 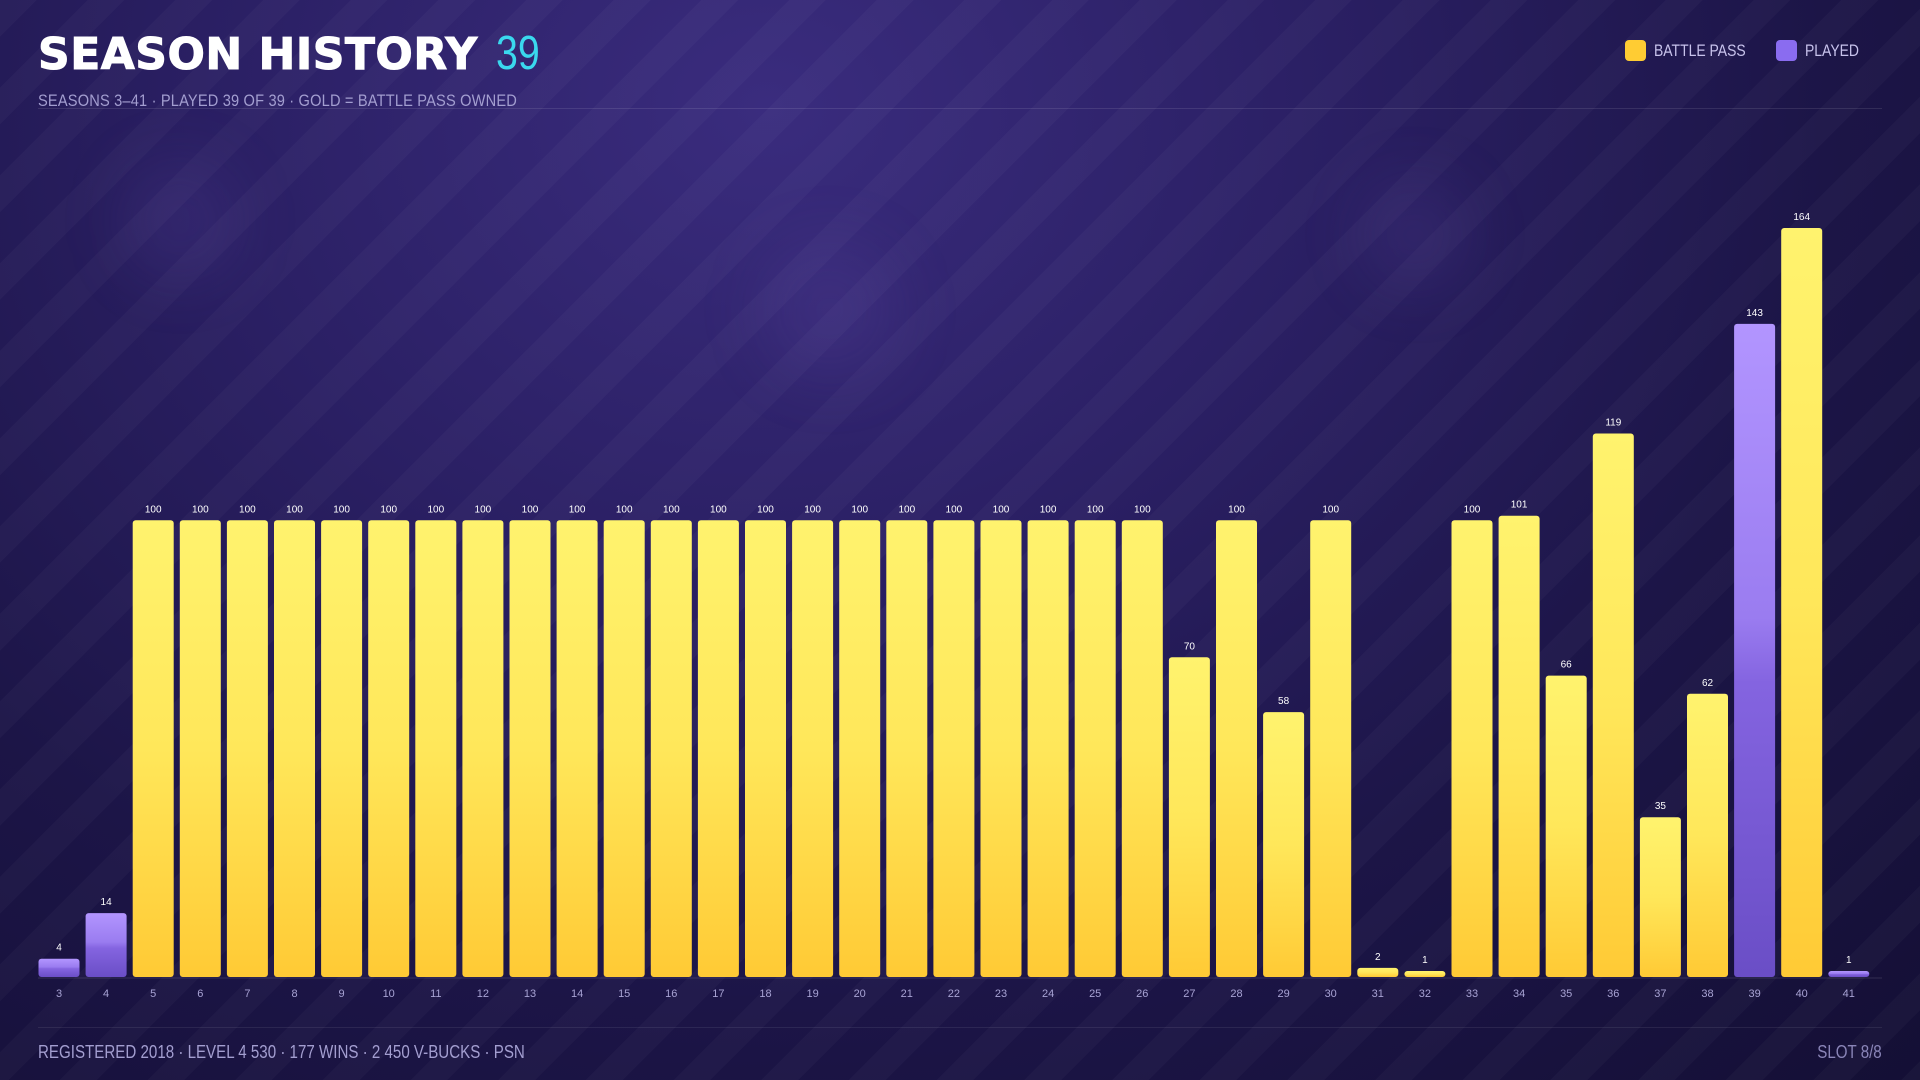 I want to click on slot-indicator: SLOT 8/8, so click(x=1849, y=1052).